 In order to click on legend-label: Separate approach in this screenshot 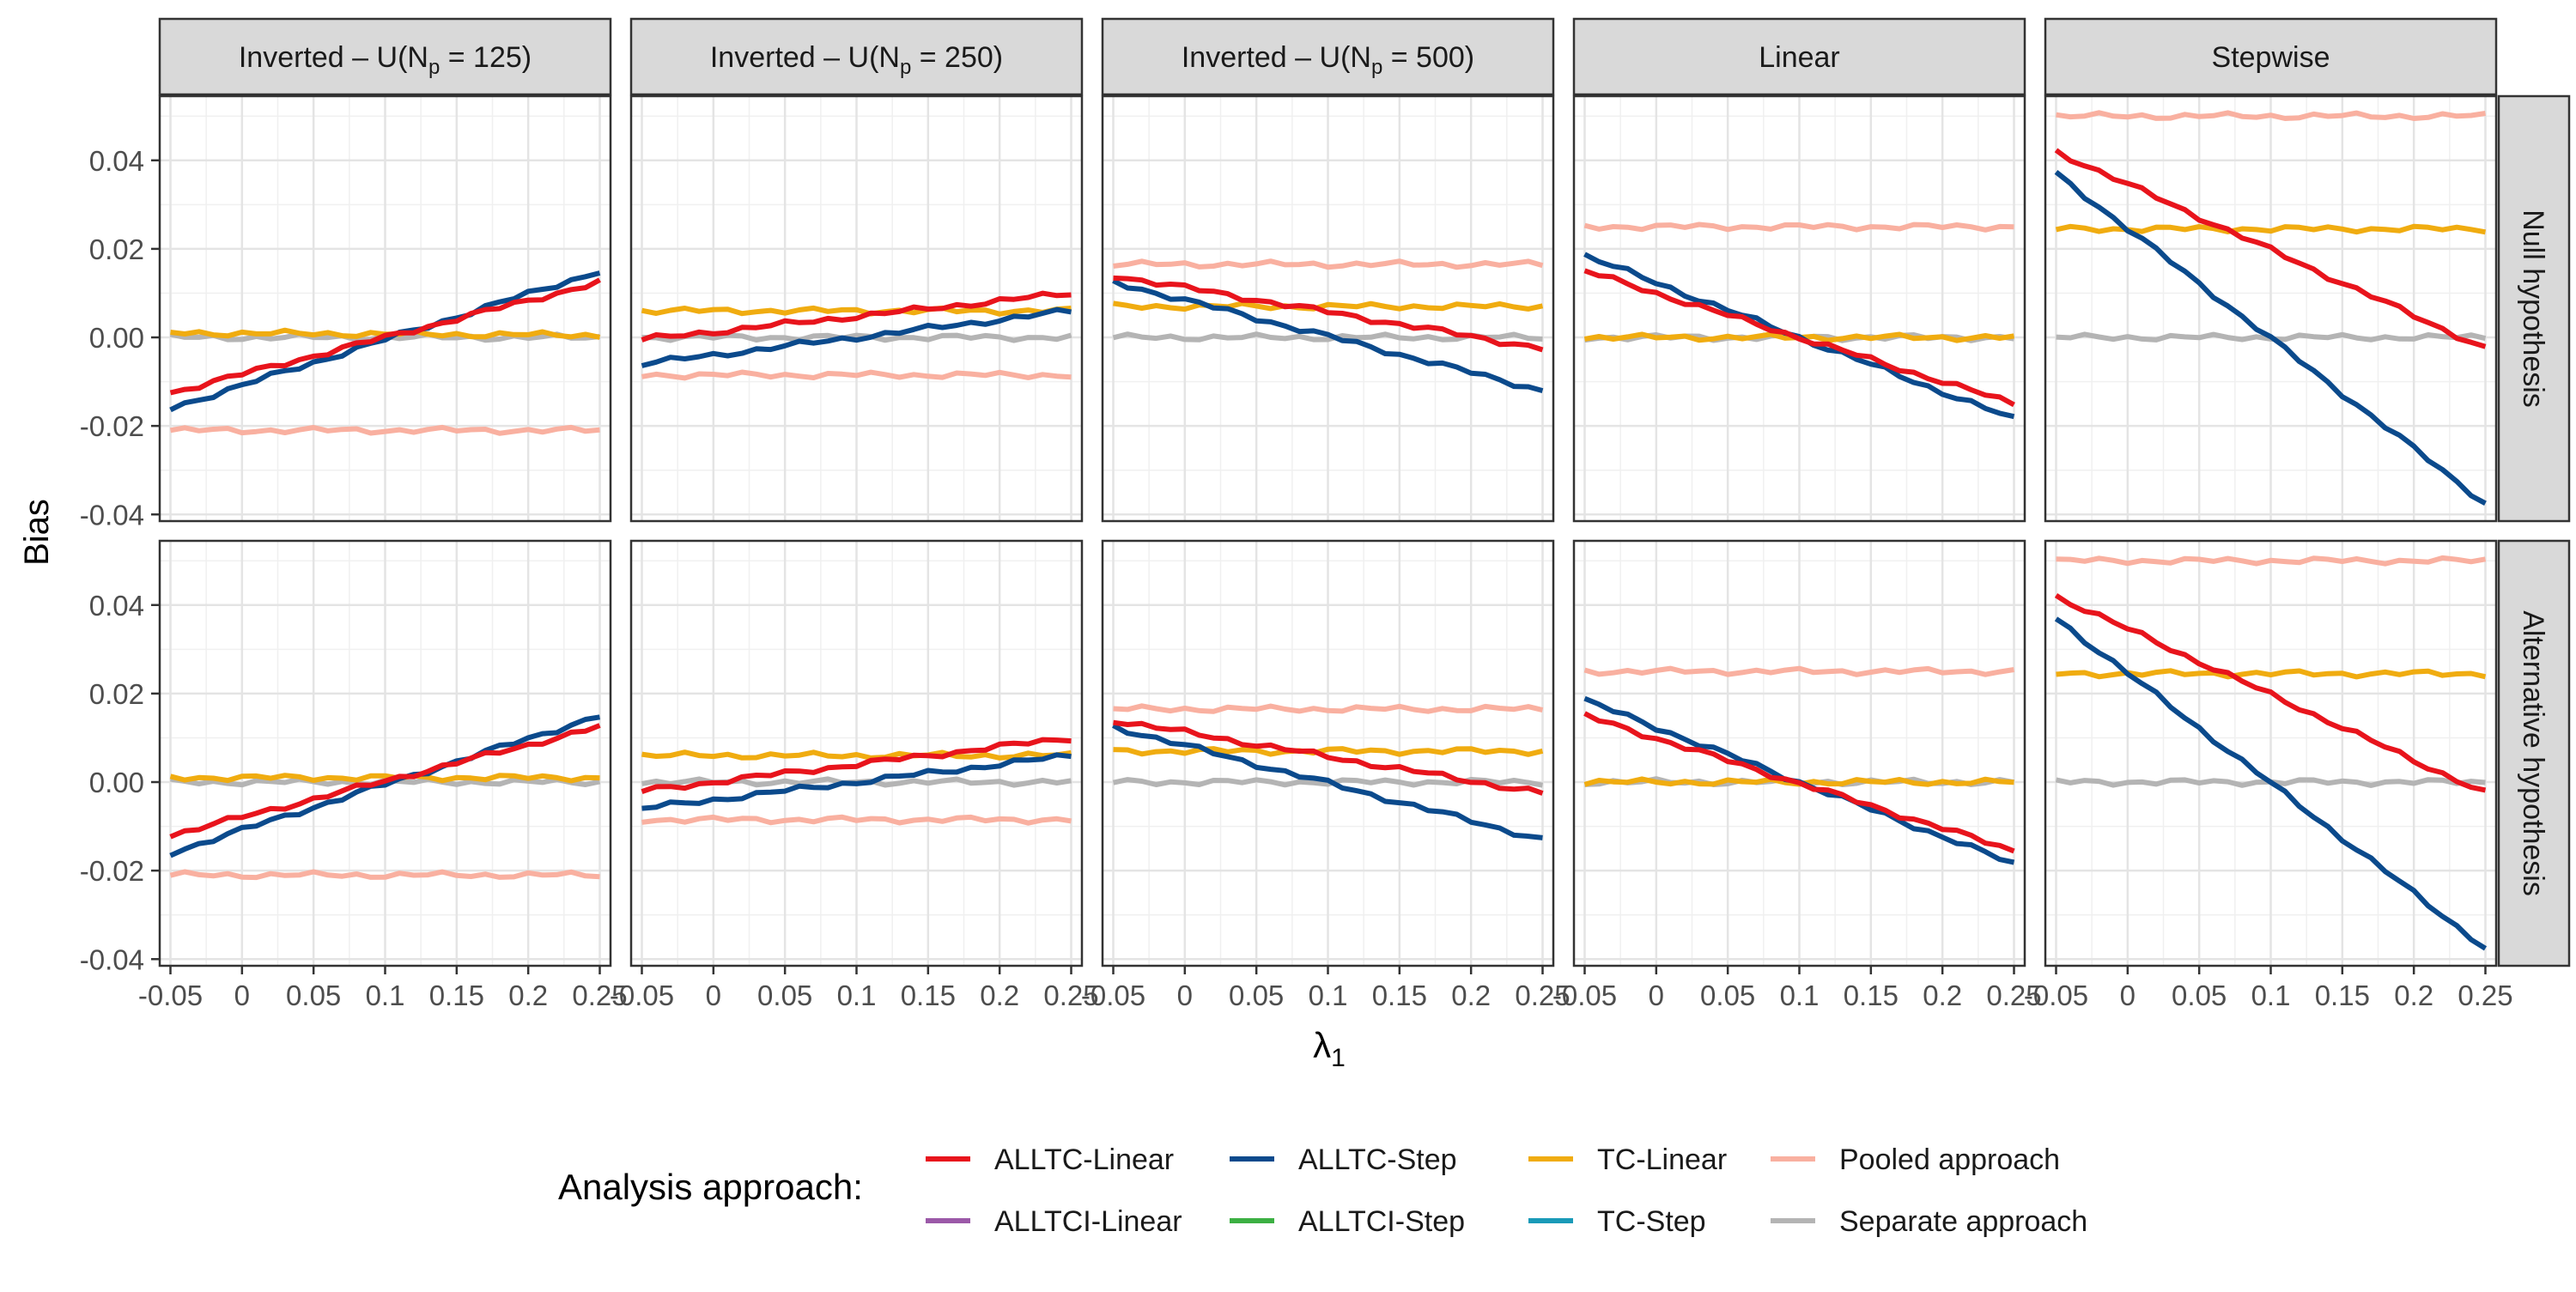, I will do `click(1963, 1221)`.